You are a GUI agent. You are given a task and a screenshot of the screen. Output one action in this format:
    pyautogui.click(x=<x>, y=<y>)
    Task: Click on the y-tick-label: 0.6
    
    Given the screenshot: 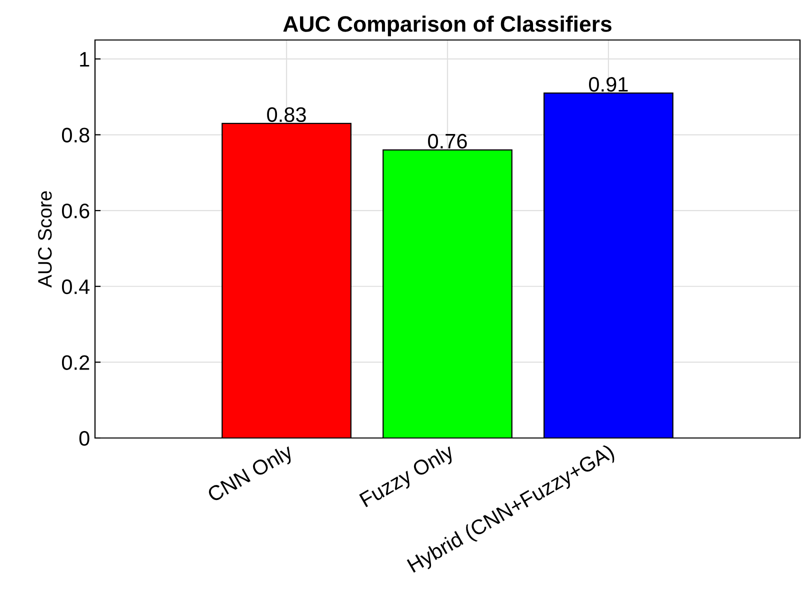 What is the action you would take?
    pyautogui.click(x=76, y=211)
    